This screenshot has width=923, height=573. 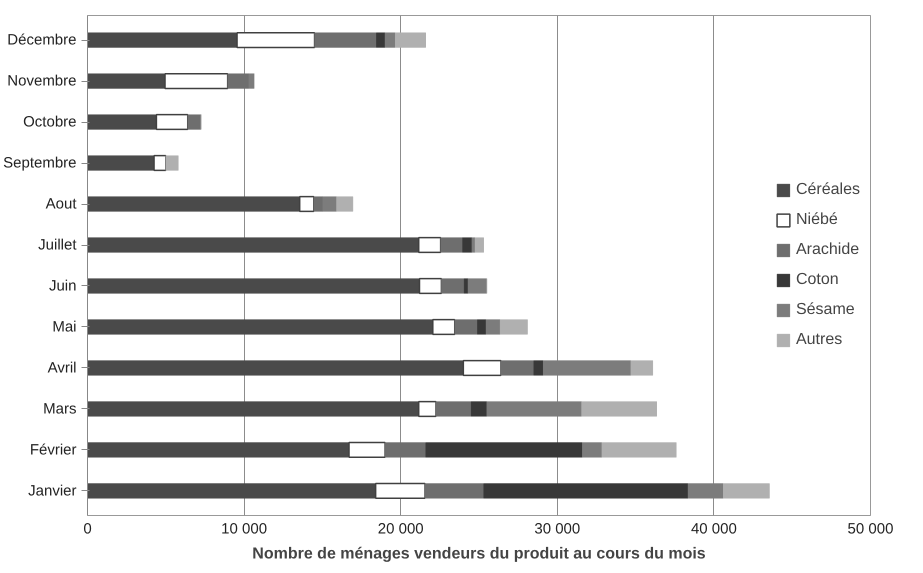 I want to click on y-tick-label: Septembre, so click(x=39, y=163).